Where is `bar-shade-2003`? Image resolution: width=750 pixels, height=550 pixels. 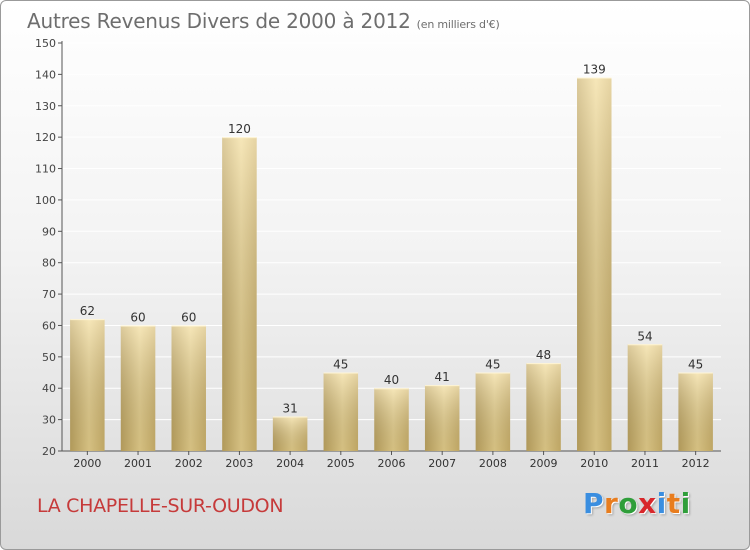 bar-shade-2003 is located at coordinates (239, 294).